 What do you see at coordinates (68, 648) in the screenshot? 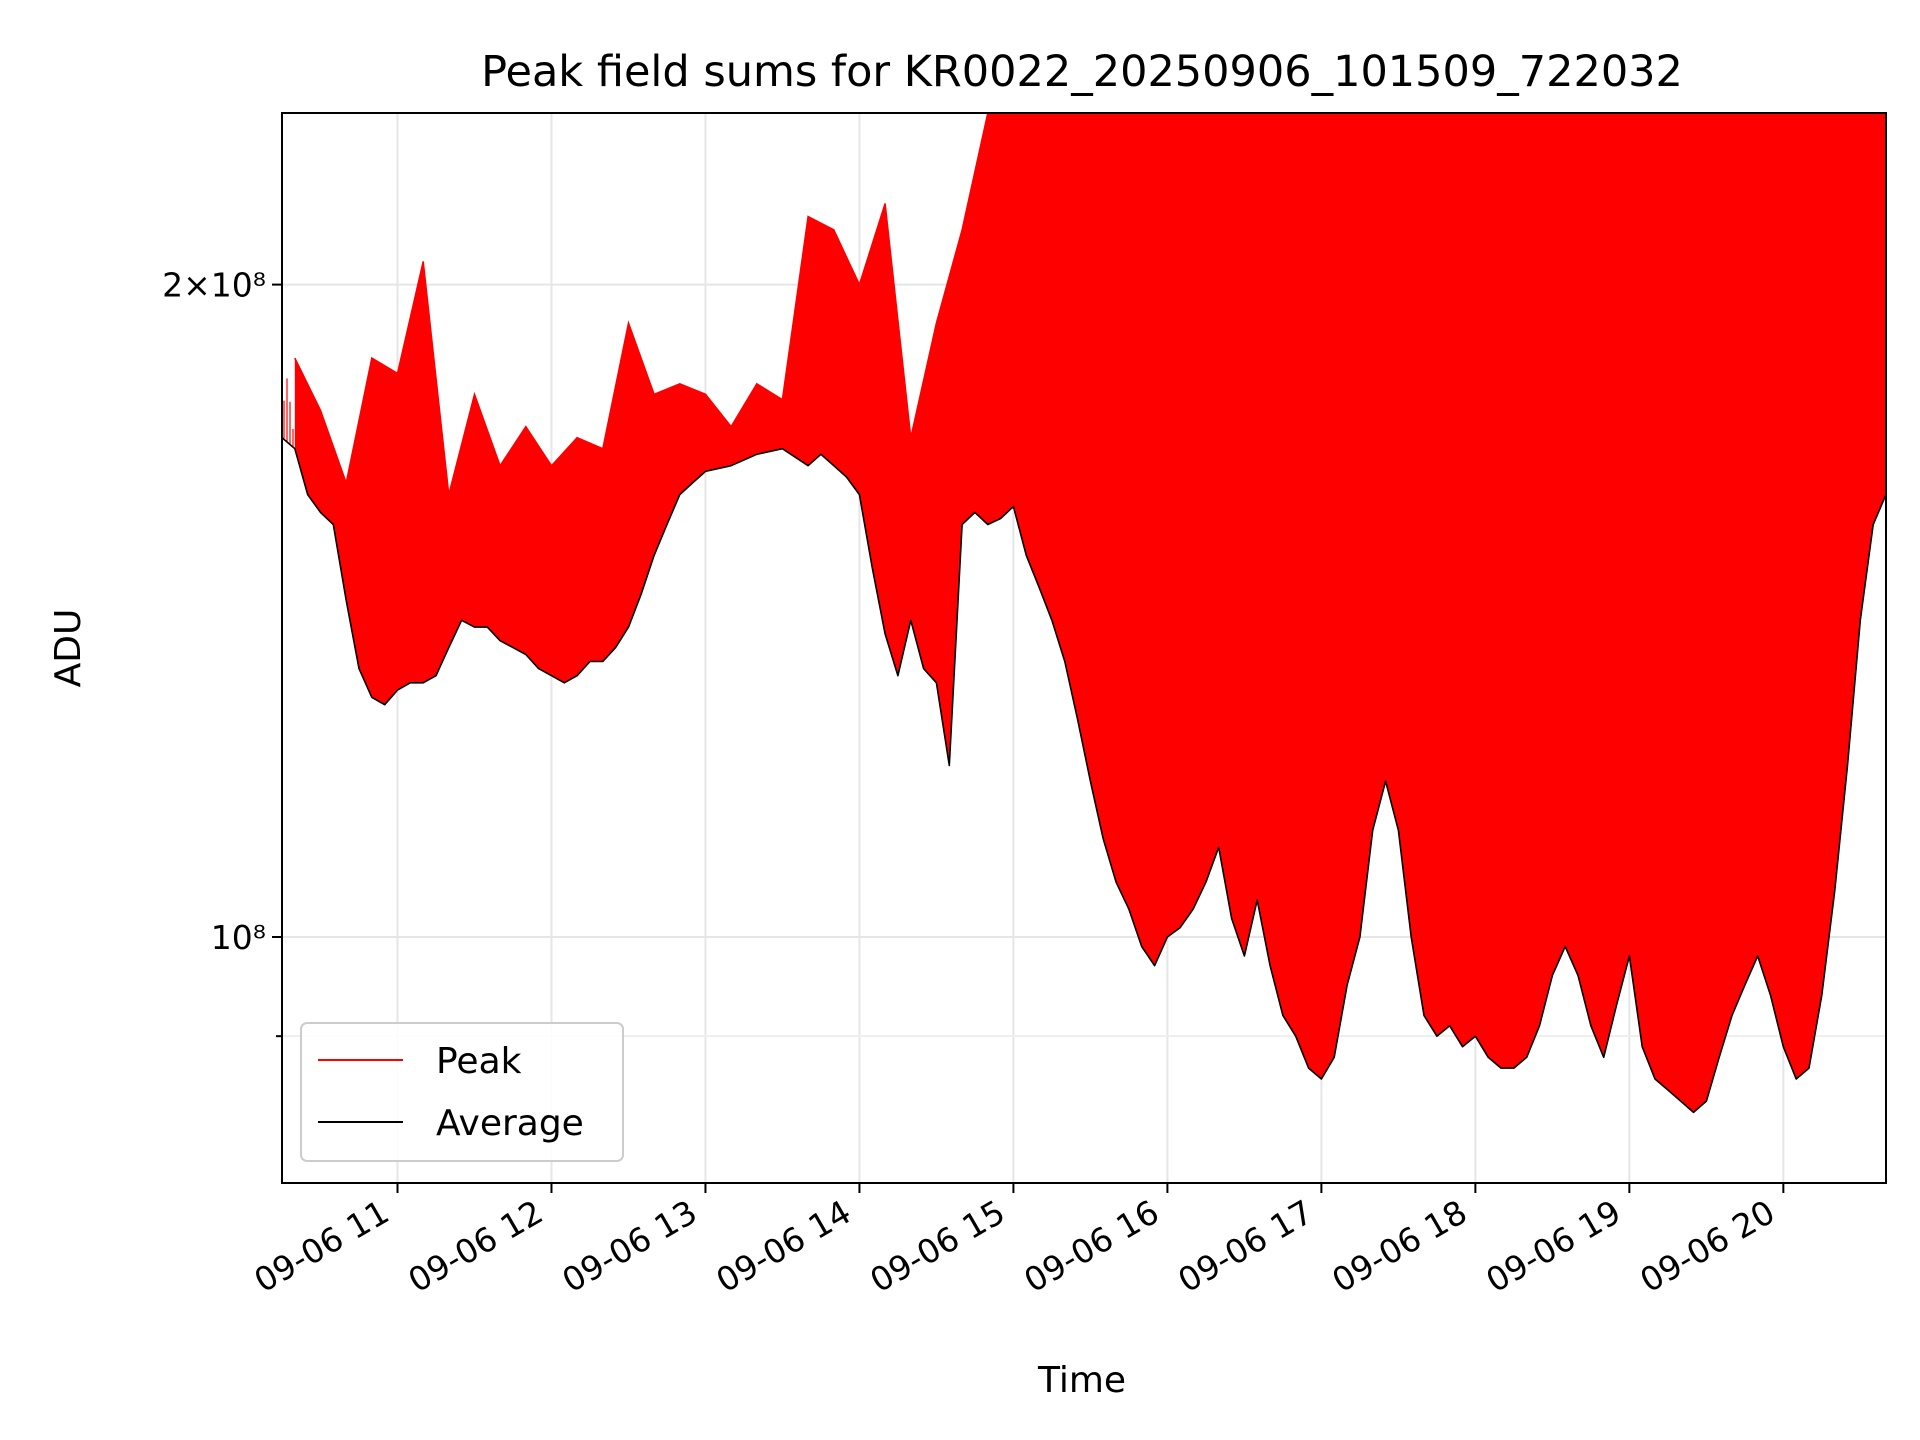
I see `y-axis-label: ADU` at bounding box center [68, 648].